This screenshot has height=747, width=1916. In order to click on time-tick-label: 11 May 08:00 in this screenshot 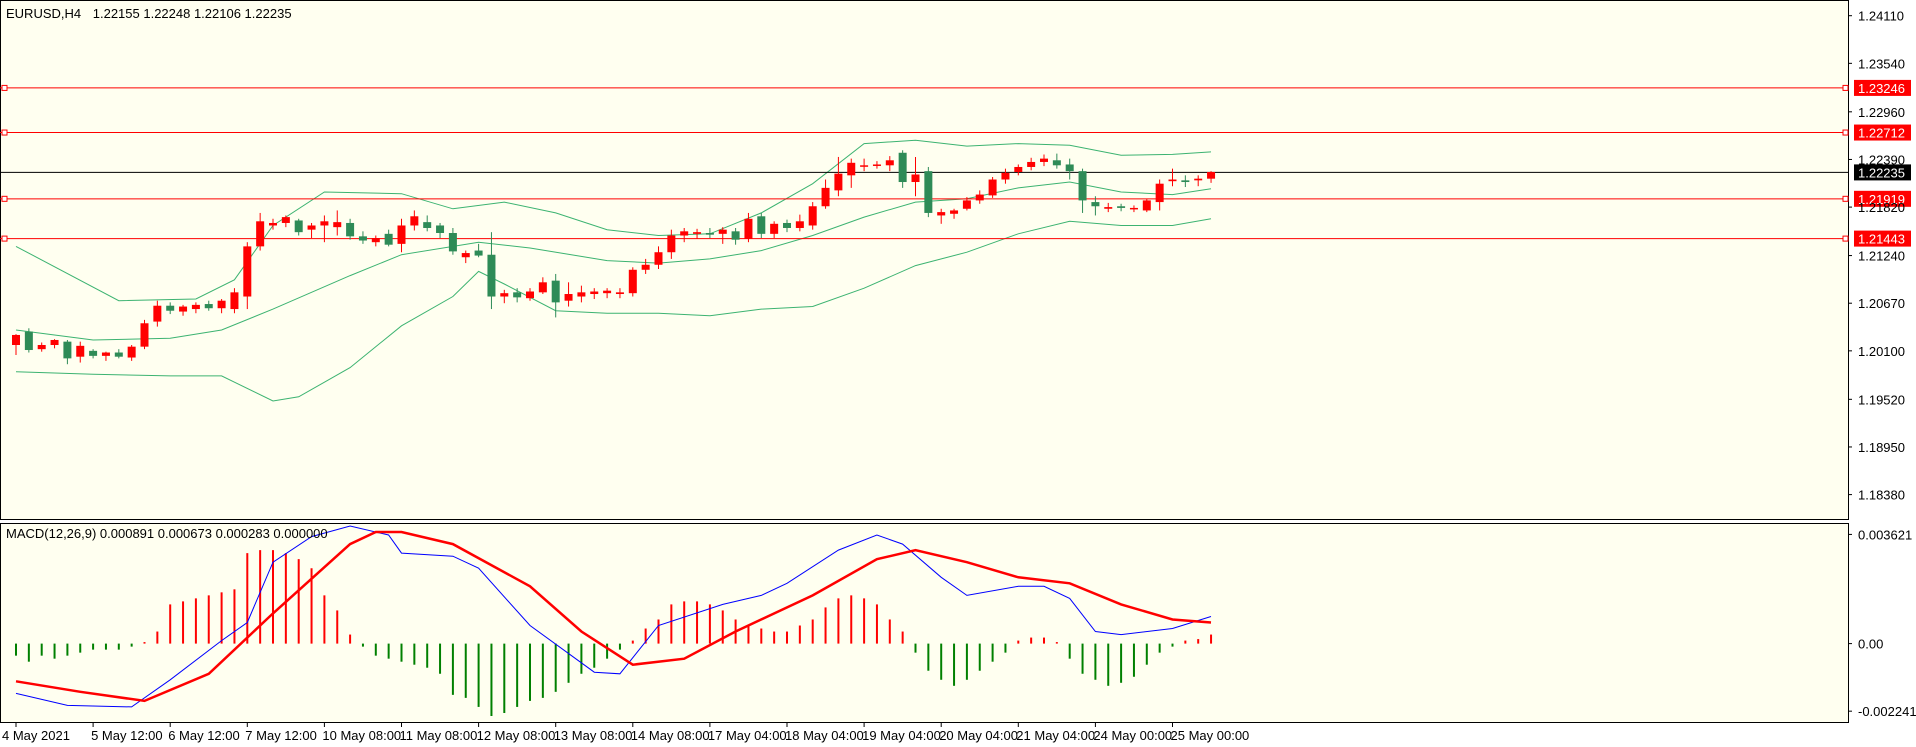, I will do `click(439, 735)`.